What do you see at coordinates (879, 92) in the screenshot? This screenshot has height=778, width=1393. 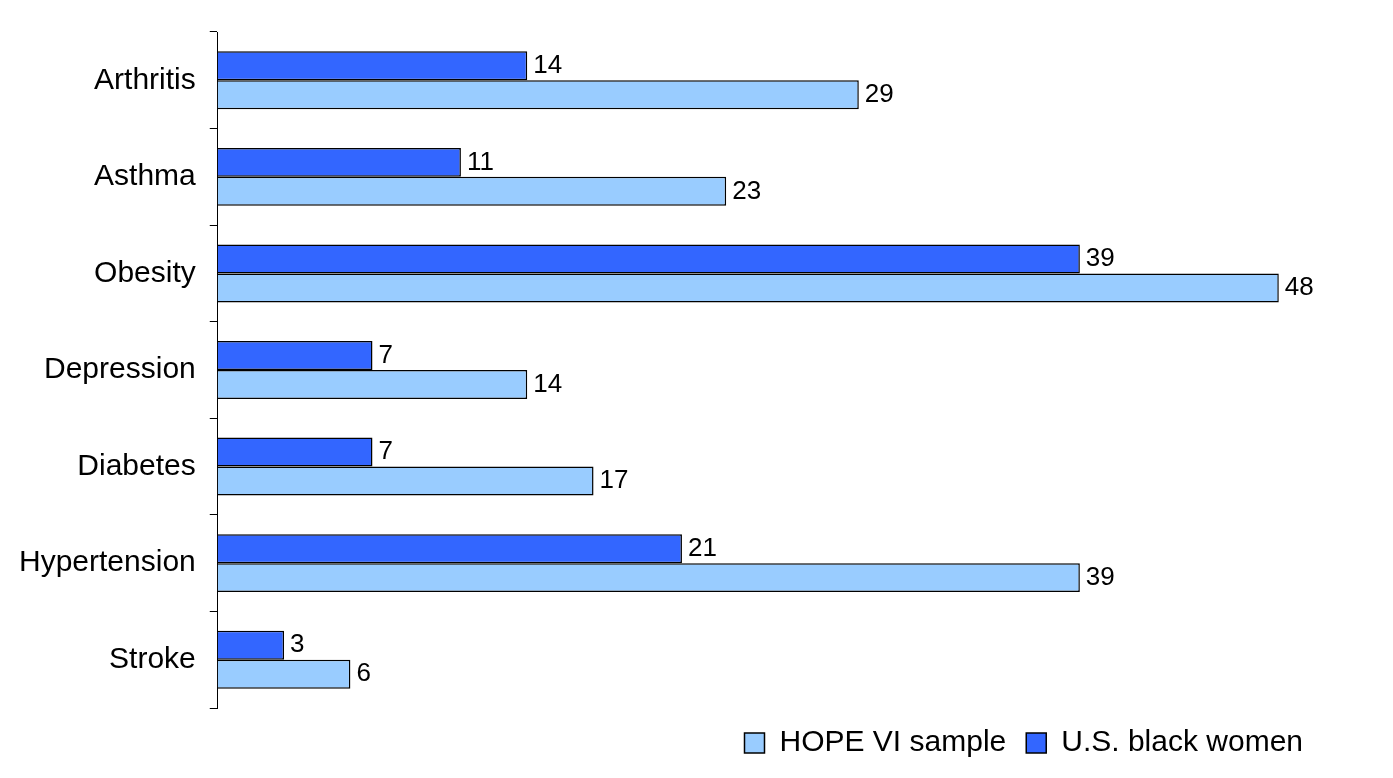 I see `data-label: 29` at bounding box center [879, 92].